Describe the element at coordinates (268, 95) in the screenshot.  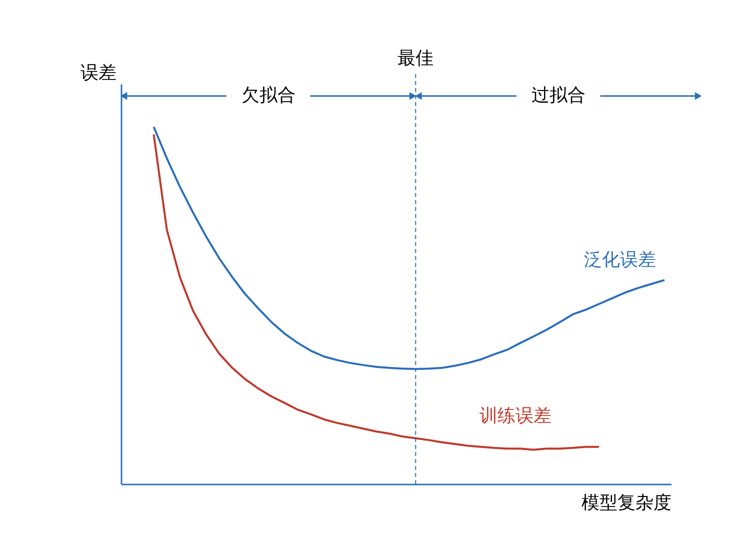
I see `text: 欠拟合` at that location.